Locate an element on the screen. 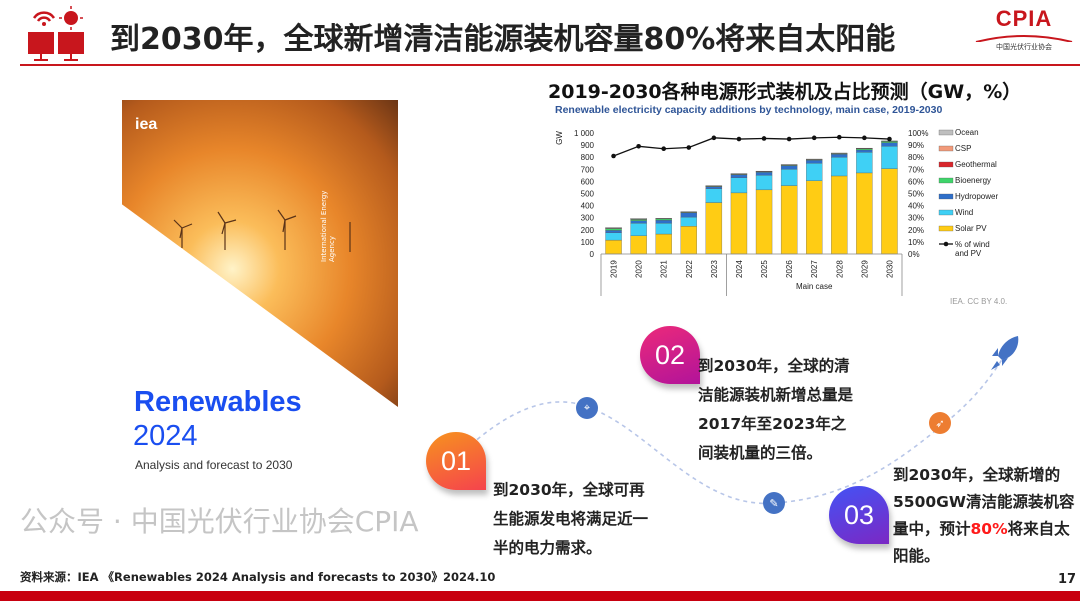  x-tick-label: 2029 is located at coordinates (864, 269).